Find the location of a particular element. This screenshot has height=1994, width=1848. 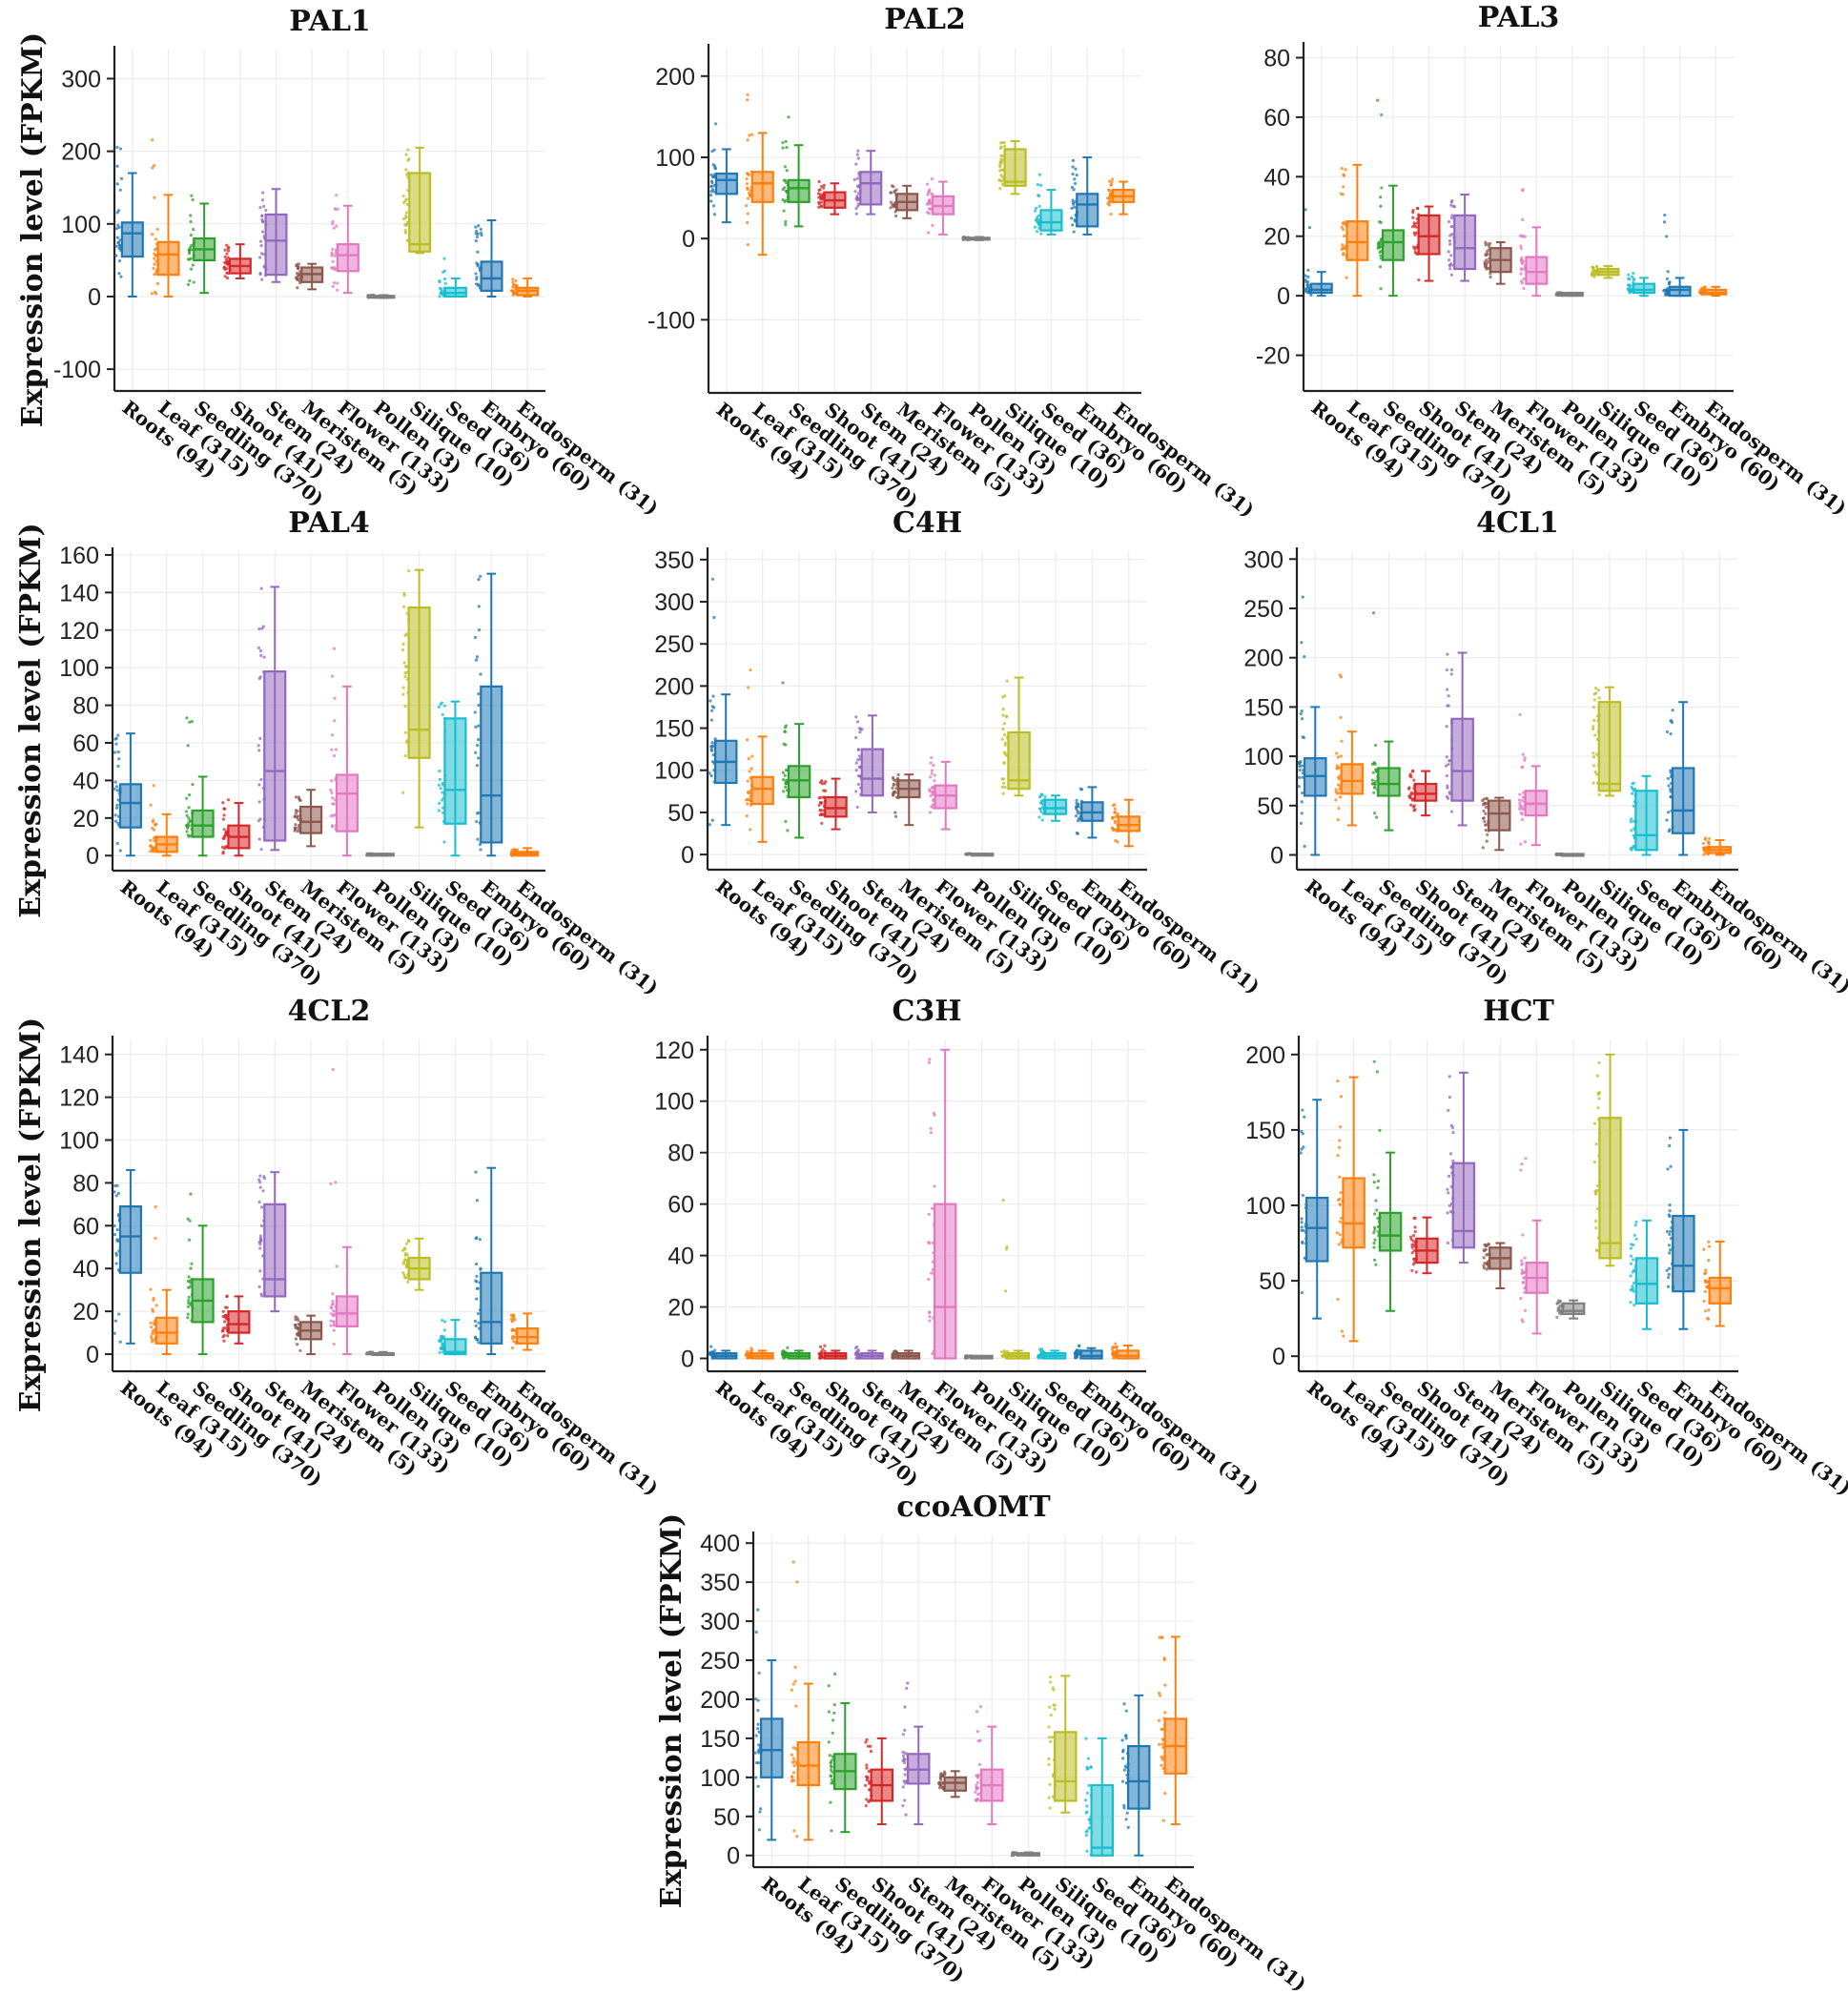

box-stem is located at coordinates (273, 235).